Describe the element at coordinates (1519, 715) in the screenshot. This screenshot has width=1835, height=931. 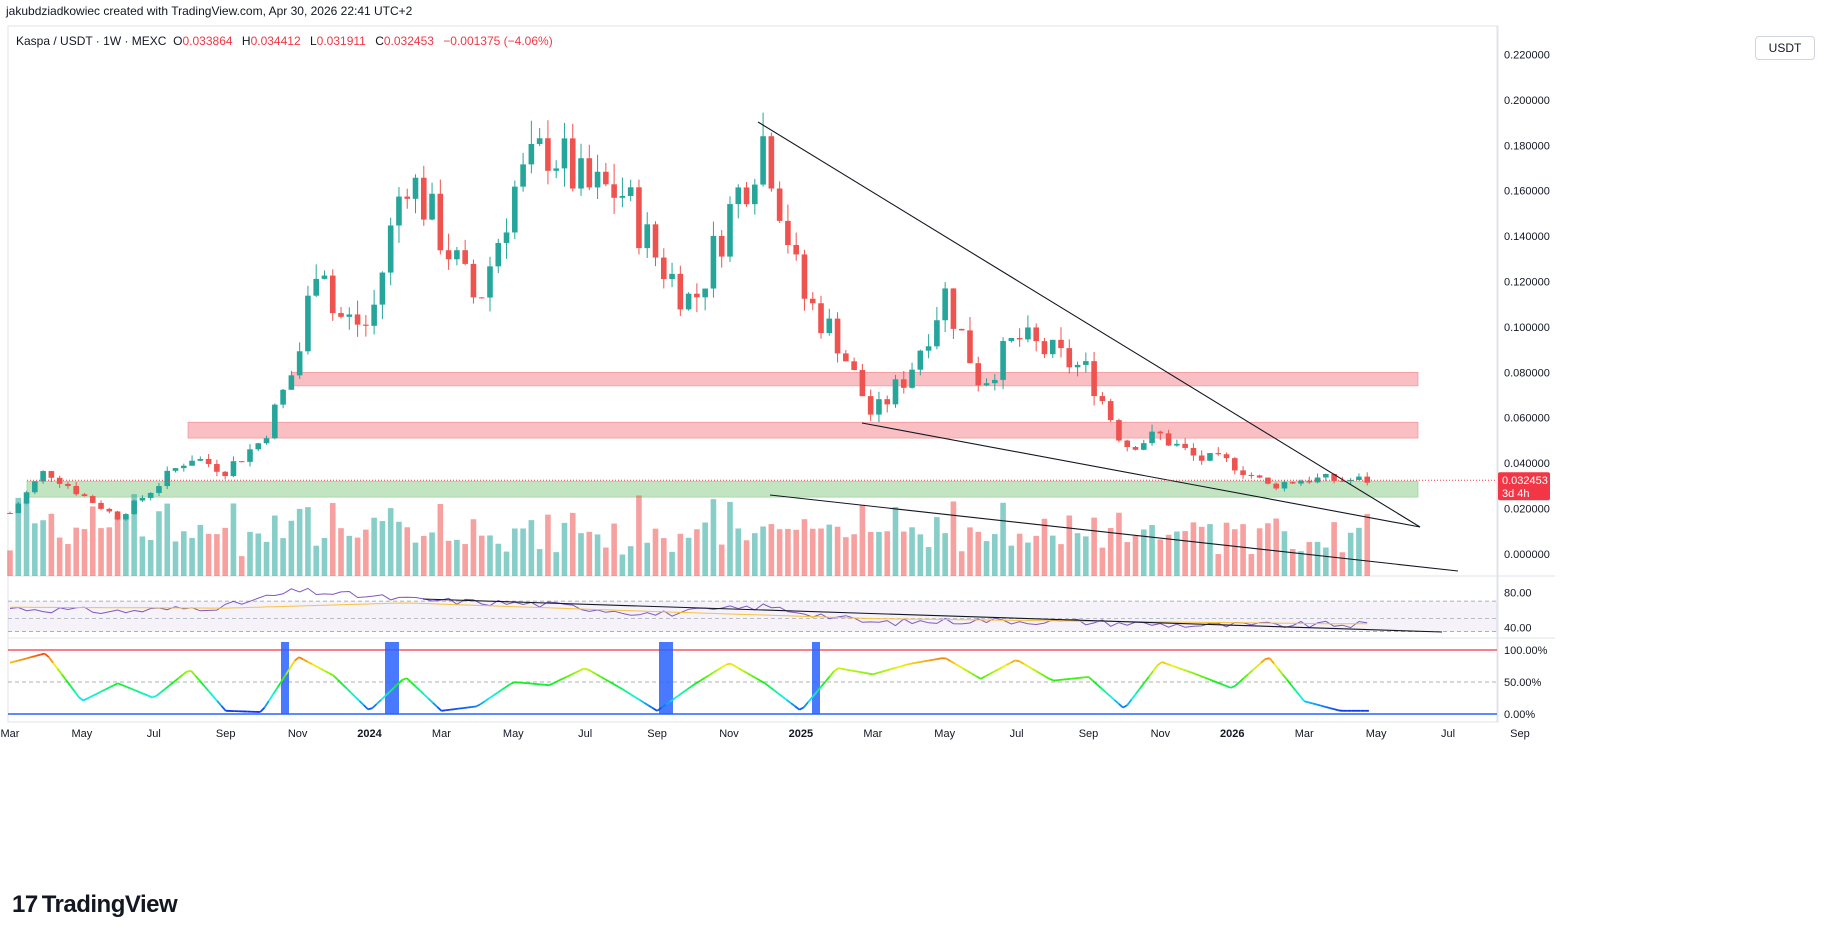
I see `stoch-tick-label: 0.00%` at that location.